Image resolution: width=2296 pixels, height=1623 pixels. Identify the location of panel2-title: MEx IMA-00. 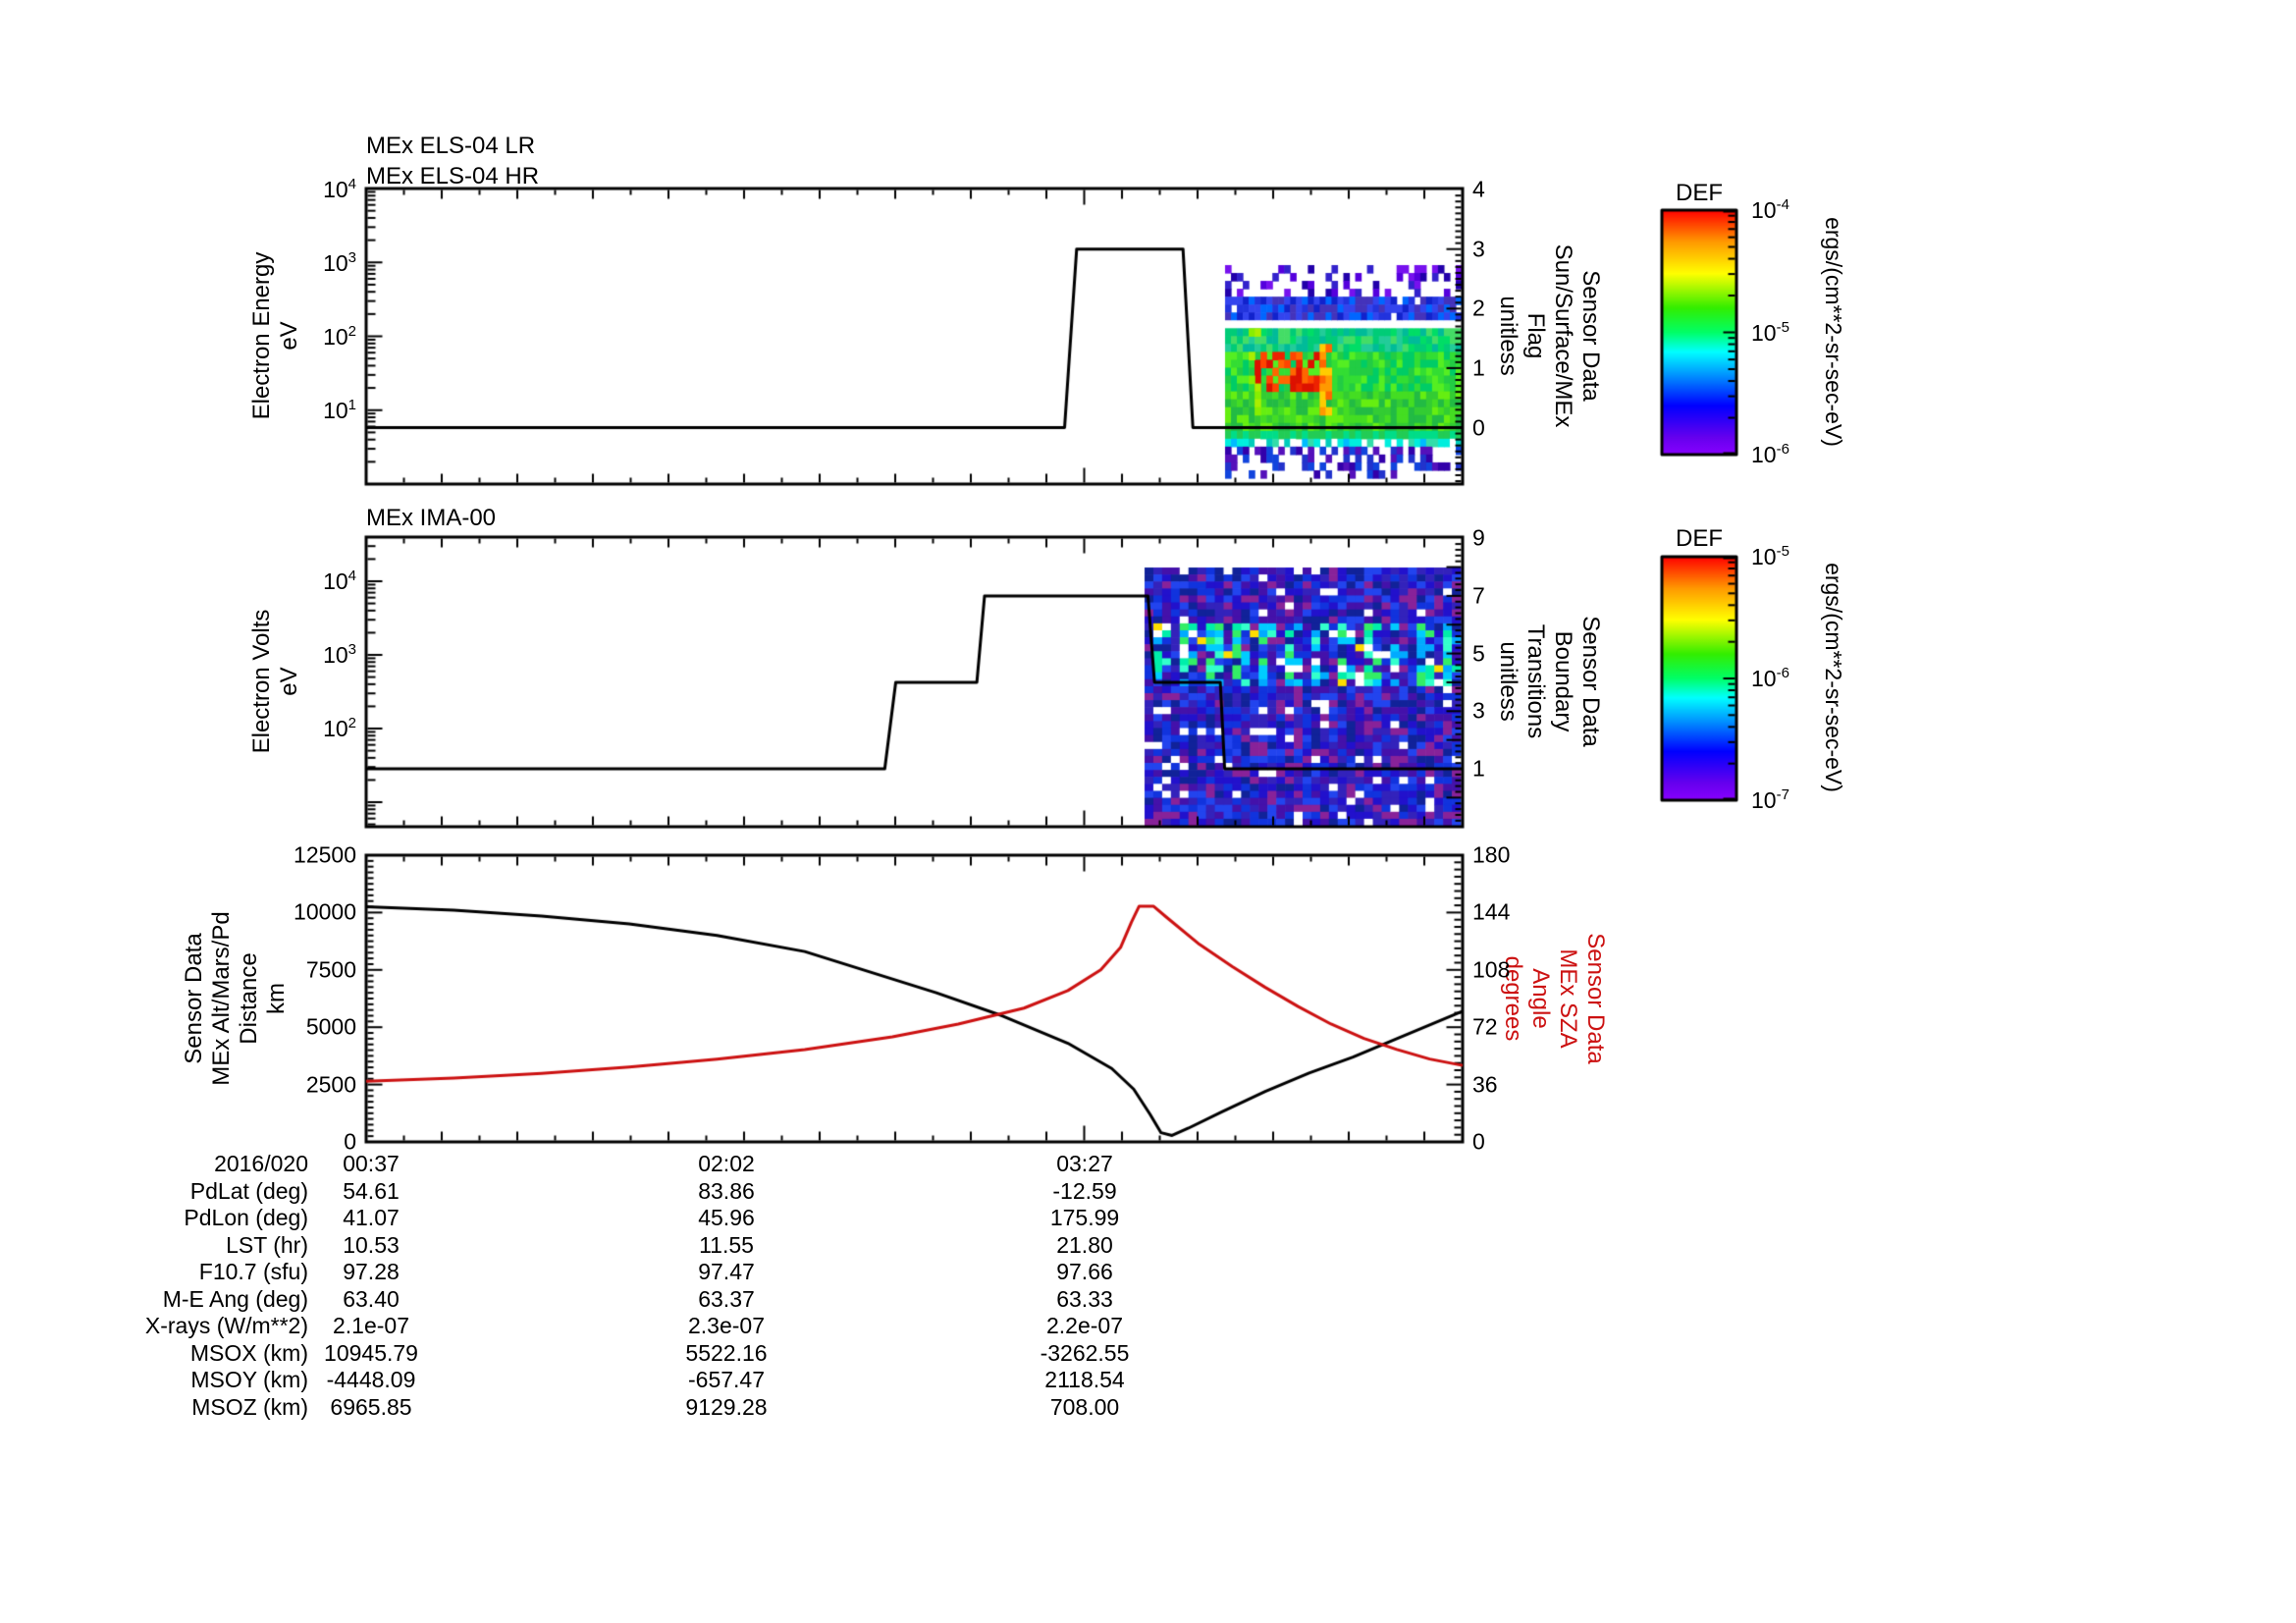
(431, 518).